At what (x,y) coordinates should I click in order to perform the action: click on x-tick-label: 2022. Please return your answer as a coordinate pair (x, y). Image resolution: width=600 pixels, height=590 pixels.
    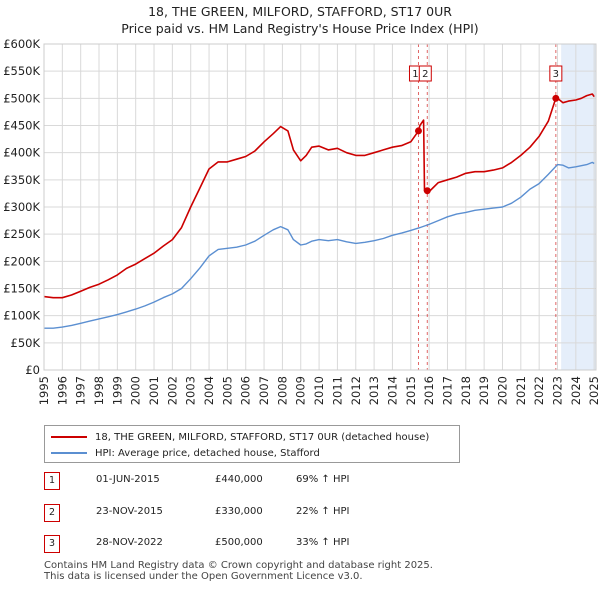
    Looking at the image, I should click on (539, 390).